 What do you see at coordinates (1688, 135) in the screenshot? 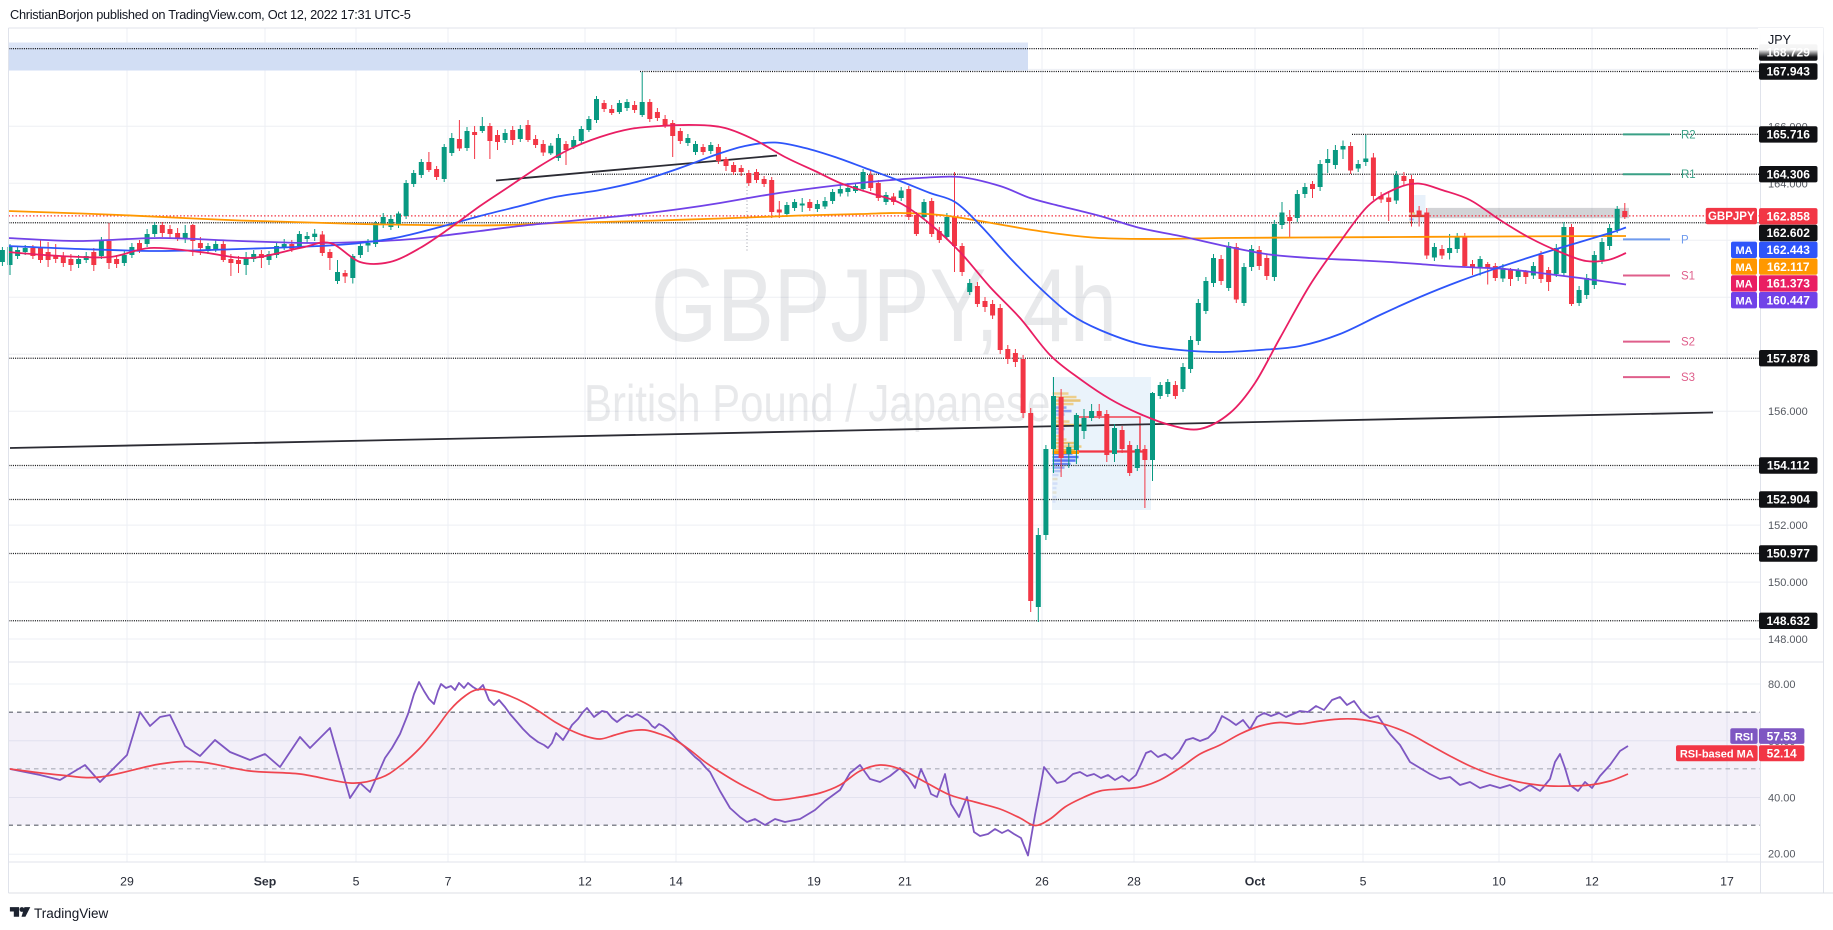
I see `svg-text: R2` at bounding box center [1688, 135].